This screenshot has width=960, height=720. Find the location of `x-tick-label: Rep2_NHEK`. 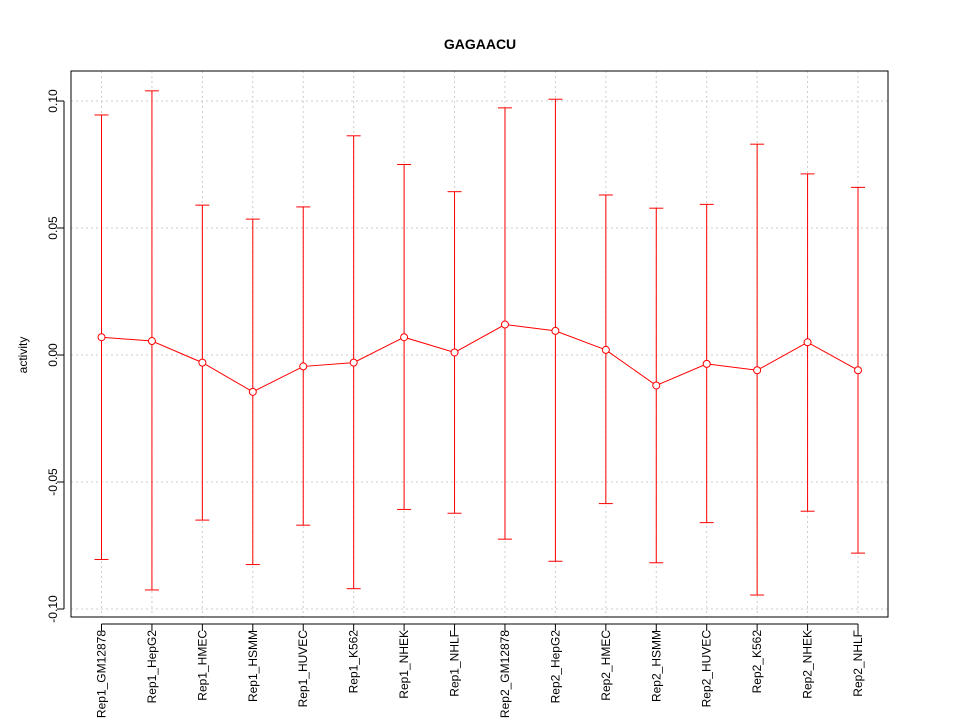

x-tick-label: Rep2_NHEK is located at coordinates (808, 664).